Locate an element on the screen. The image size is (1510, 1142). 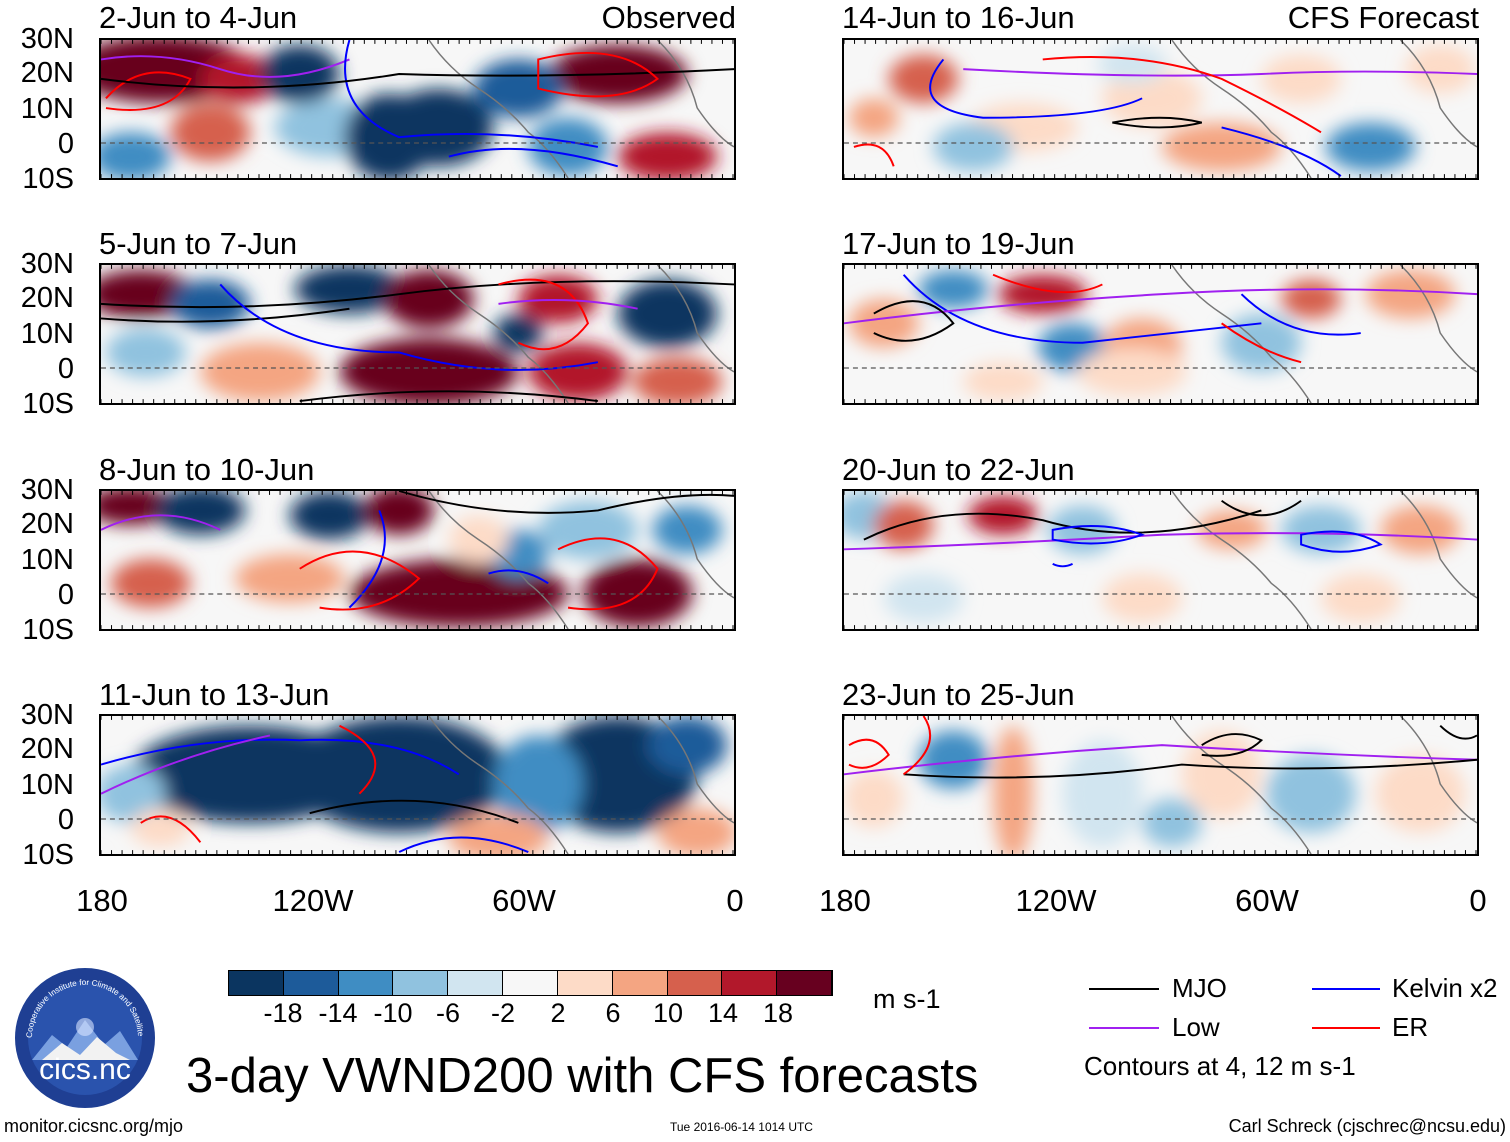
colorbar-tick-label: 14 is located at coordinates (723, 1013).